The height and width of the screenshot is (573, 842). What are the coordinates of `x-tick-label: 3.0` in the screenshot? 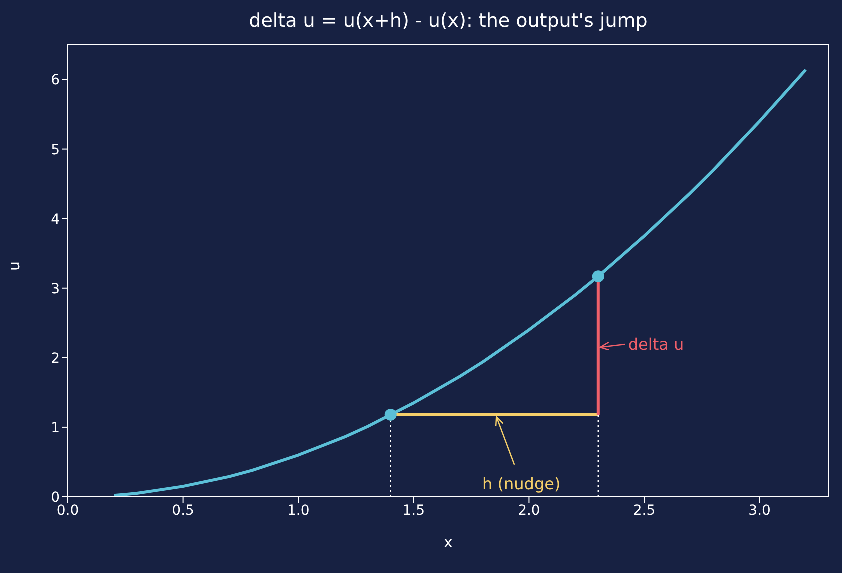 It's located at (759, 510).